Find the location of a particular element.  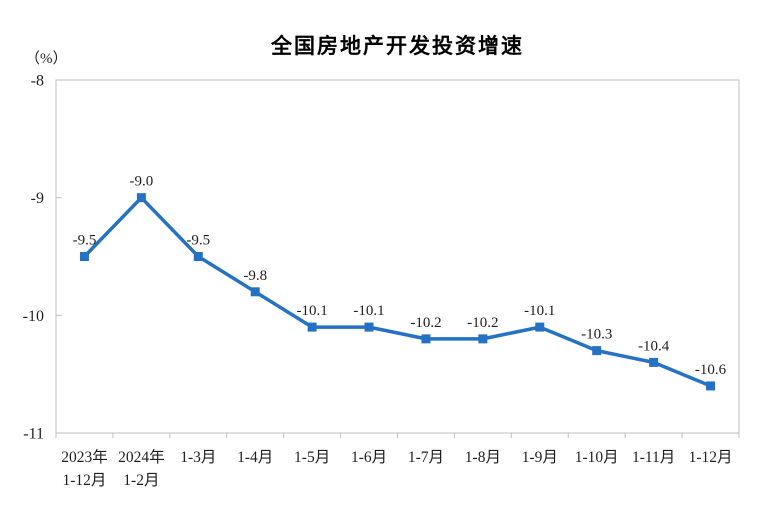

y-axis-unit-label: （%） is located at coordinates (46, 59).